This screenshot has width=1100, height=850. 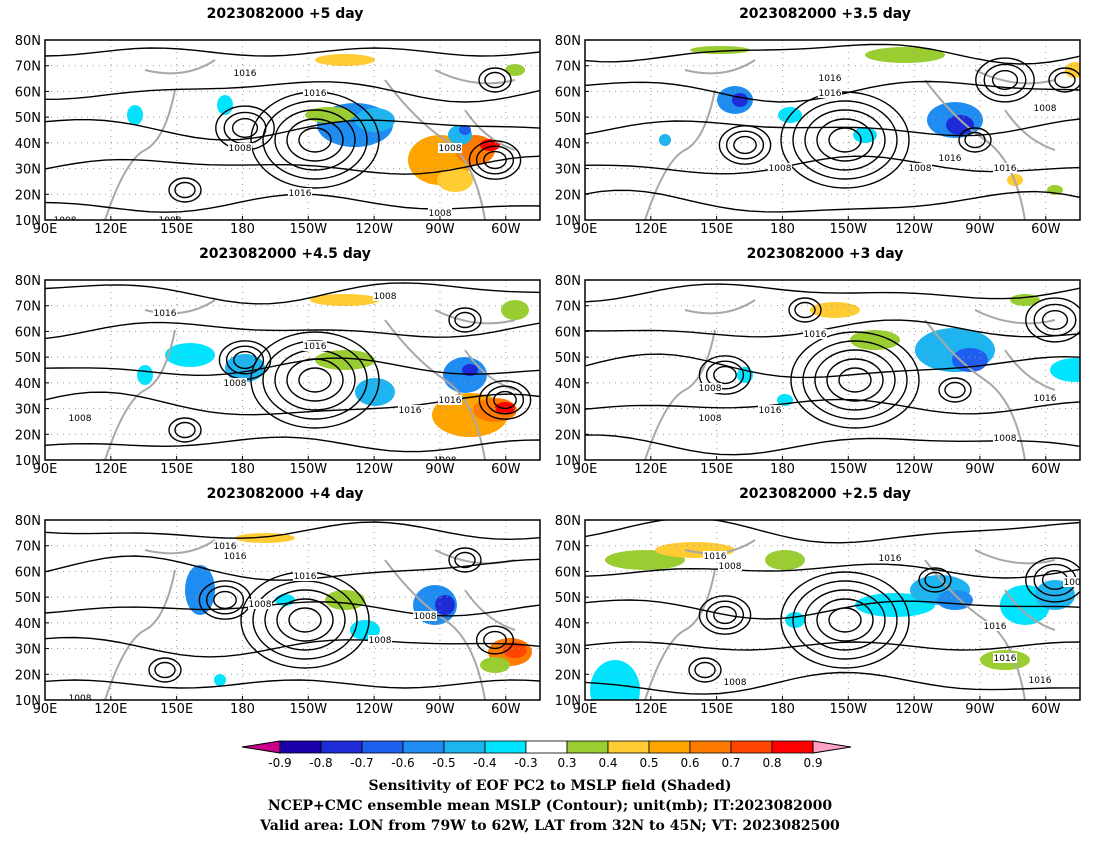 What do you see at coordinates (279, 762) in the screenshot?
I see `colorbar-label: -0.9` at bounding box center [279, 762].